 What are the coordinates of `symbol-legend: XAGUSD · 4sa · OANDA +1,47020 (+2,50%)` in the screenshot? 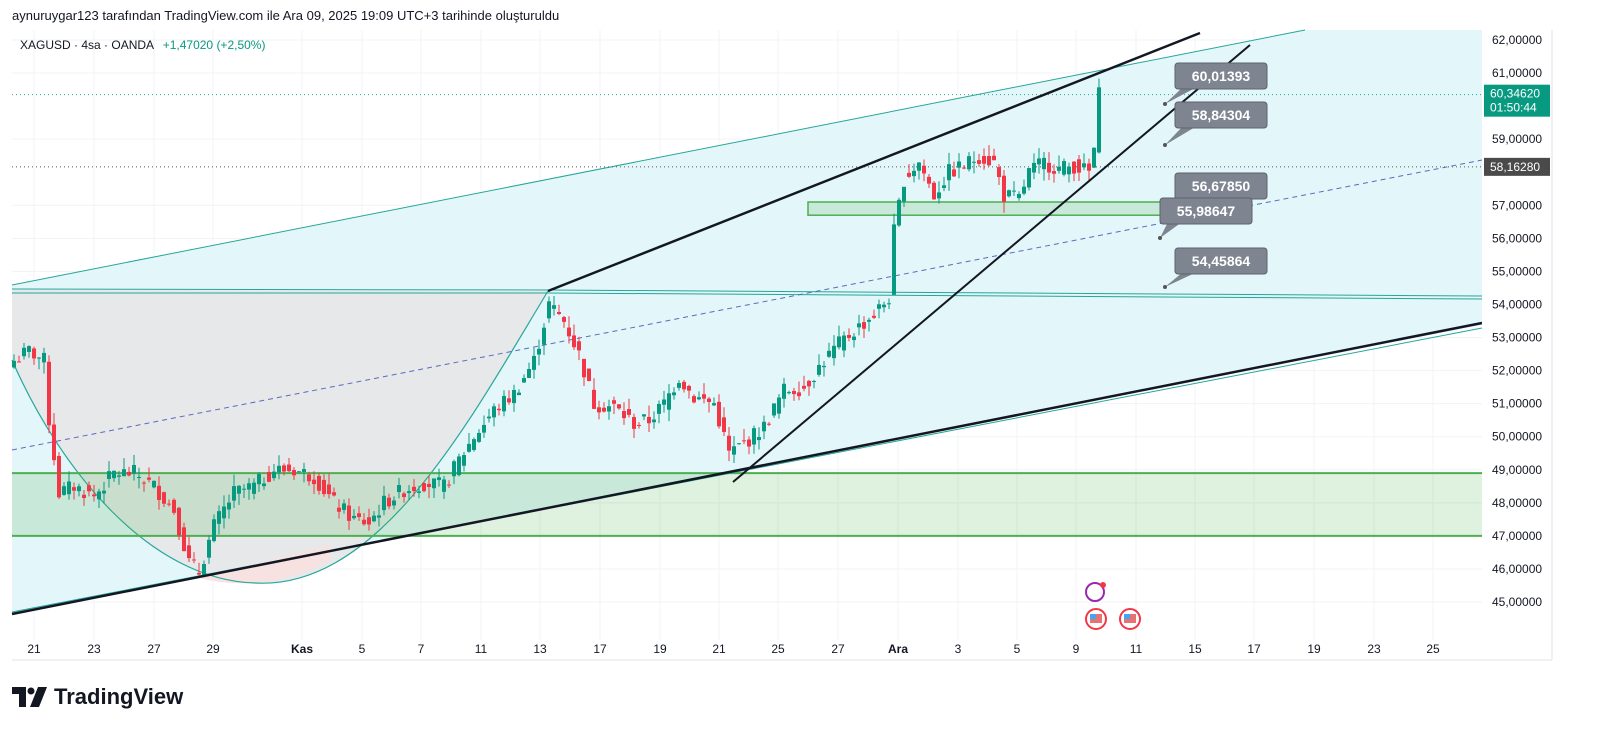 It's located at (142, 45).